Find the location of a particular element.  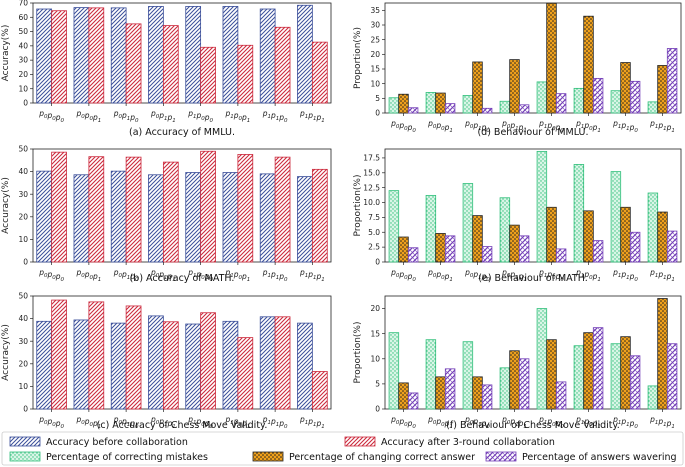

legend-label-wavering: Percentage of answers wavering is located at coordinates (599, 457).